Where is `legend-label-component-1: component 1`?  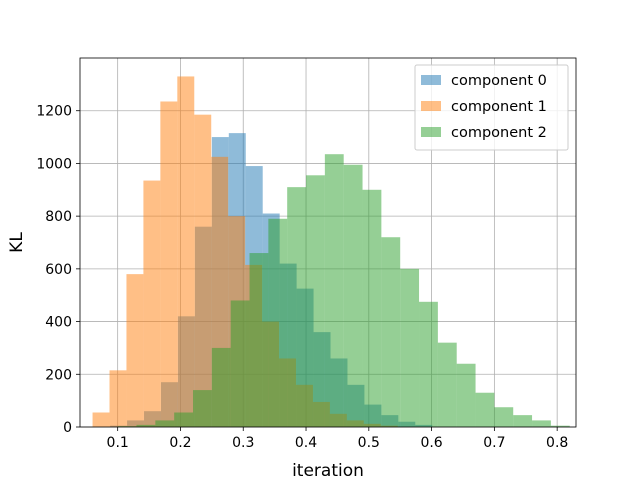 legend-label-component-1: component 1 is located at coordinates (499, 107).